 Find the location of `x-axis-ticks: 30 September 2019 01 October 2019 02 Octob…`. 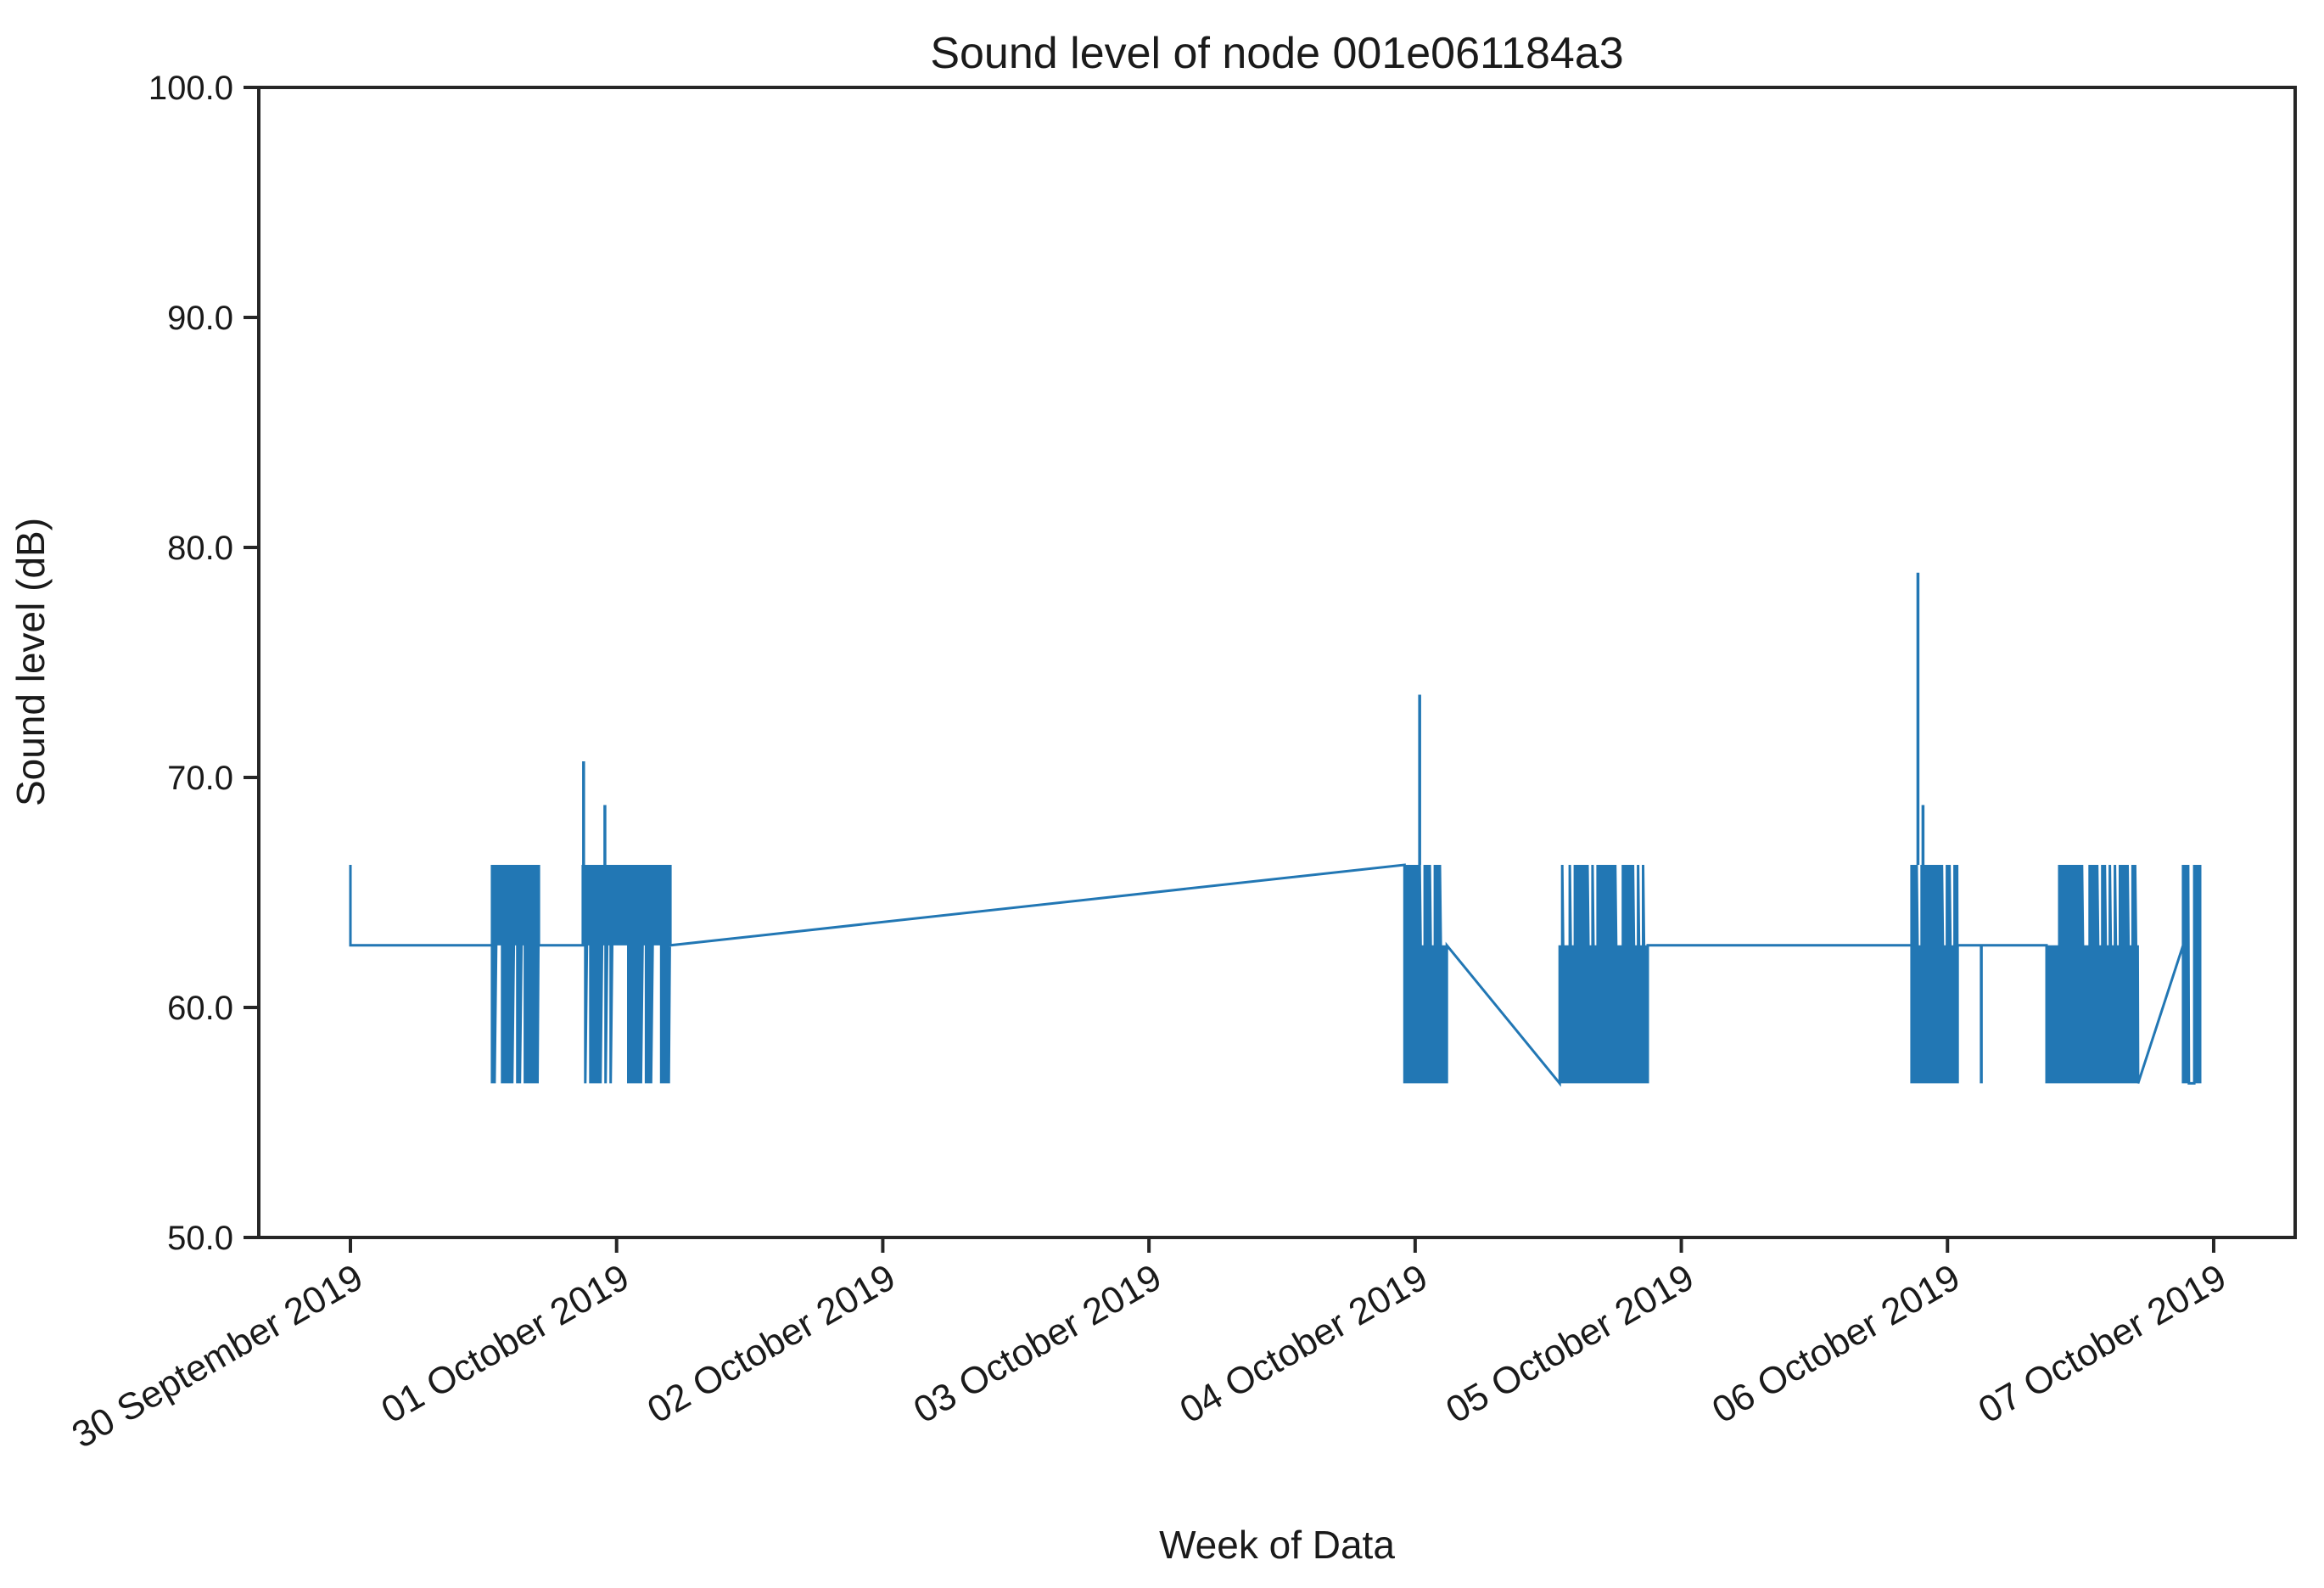

x-axis-ticks: 30 September 2019 01 October 2019 02 Octob… is located at coordinates (1149, 1346).